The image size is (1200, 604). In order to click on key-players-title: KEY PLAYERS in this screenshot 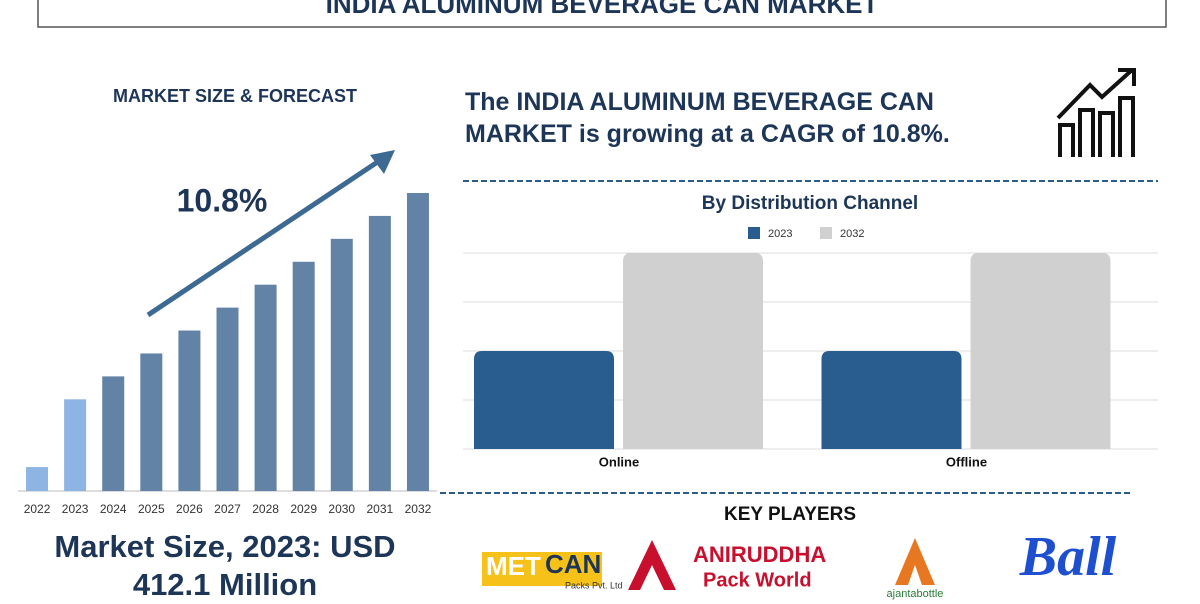, I will do `click(790, 514)`.